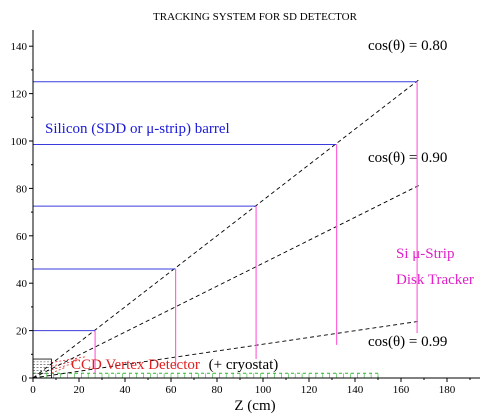  I want to click on x-tick-label: 0, so click(33, 390).